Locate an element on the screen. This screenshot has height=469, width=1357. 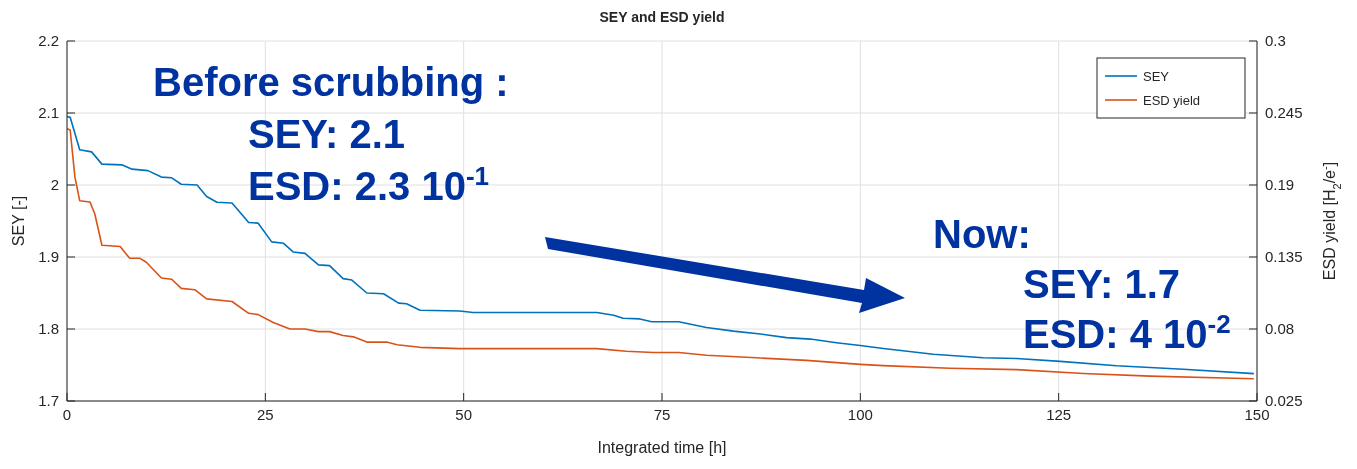
x-tick-label: 100 is located at coordinates (860, 414).